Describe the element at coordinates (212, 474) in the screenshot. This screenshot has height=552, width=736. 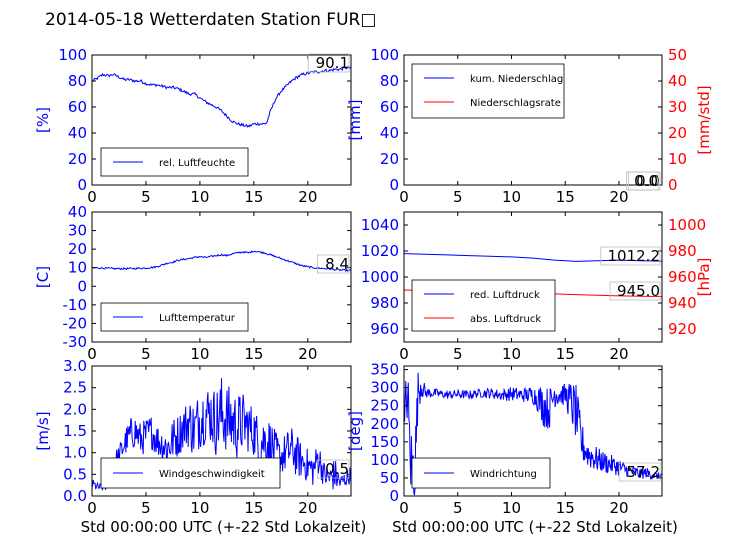
I see `legend-entry: Windgeschwindigkeit` at that location.